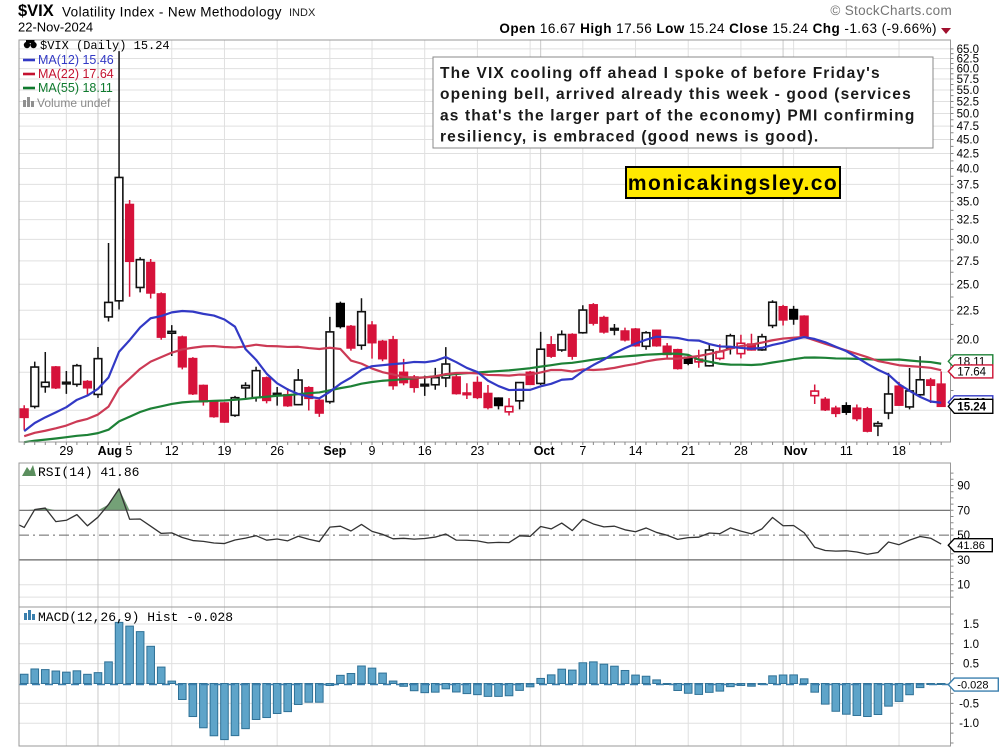 The width and height of the screenshot is (1004, 753). Describe the element at coordinates (968, 311) in the screenshot. I see `svg-text: 22.5` at that location.